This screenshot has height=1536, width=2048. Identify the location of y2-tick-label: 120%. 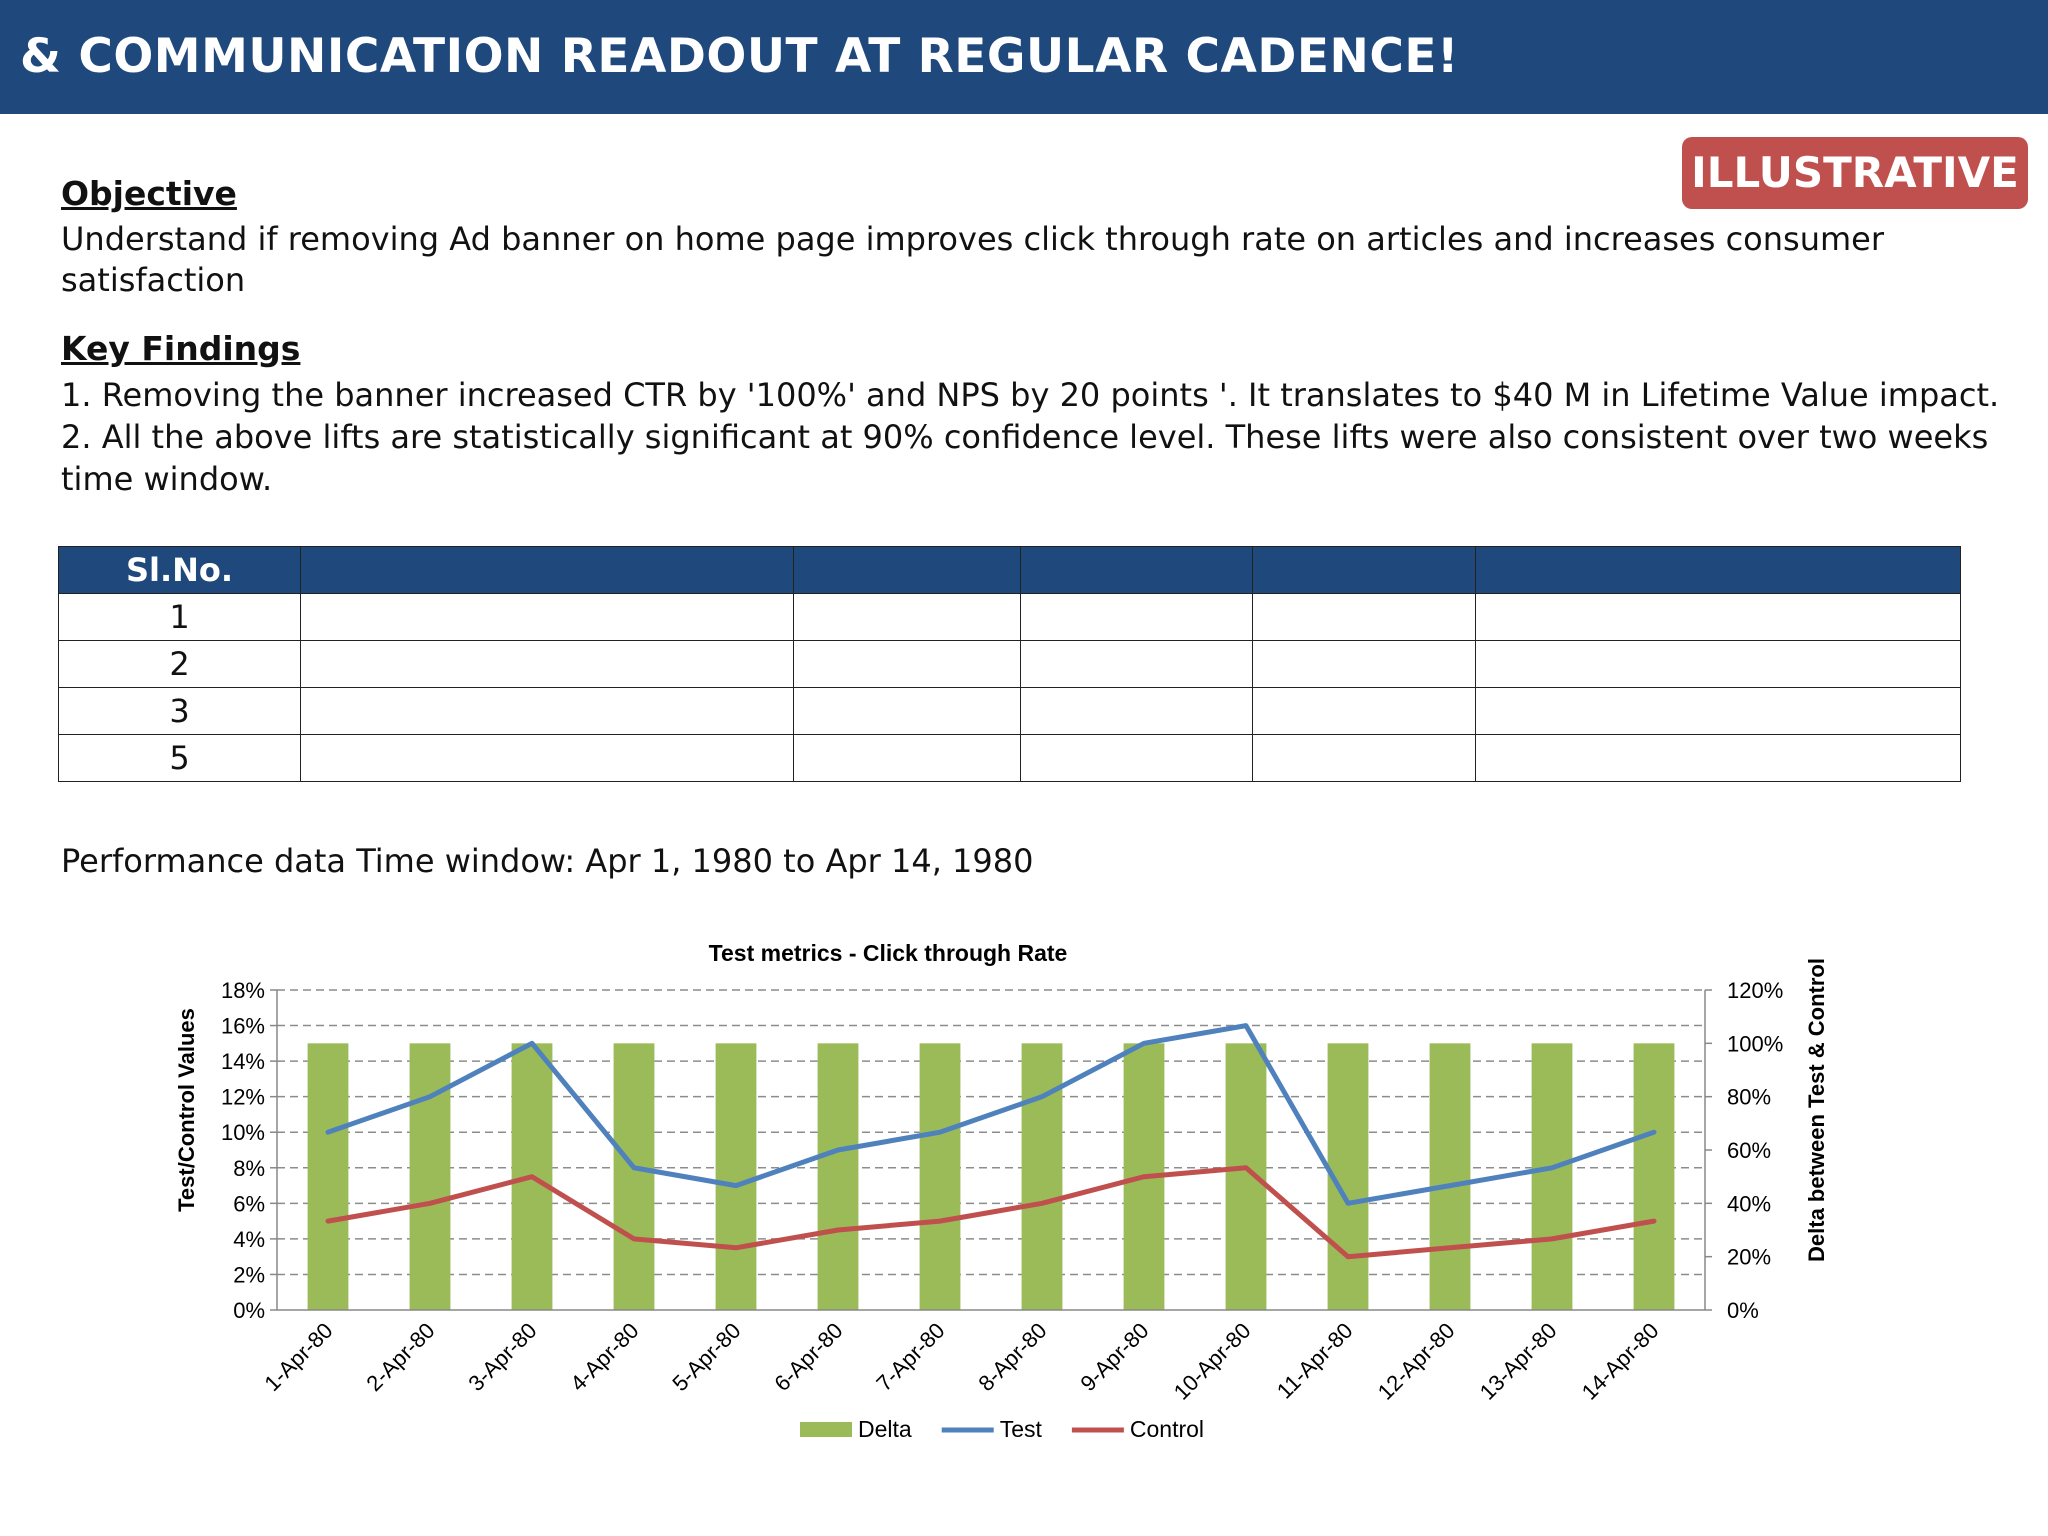
(1755, 990).